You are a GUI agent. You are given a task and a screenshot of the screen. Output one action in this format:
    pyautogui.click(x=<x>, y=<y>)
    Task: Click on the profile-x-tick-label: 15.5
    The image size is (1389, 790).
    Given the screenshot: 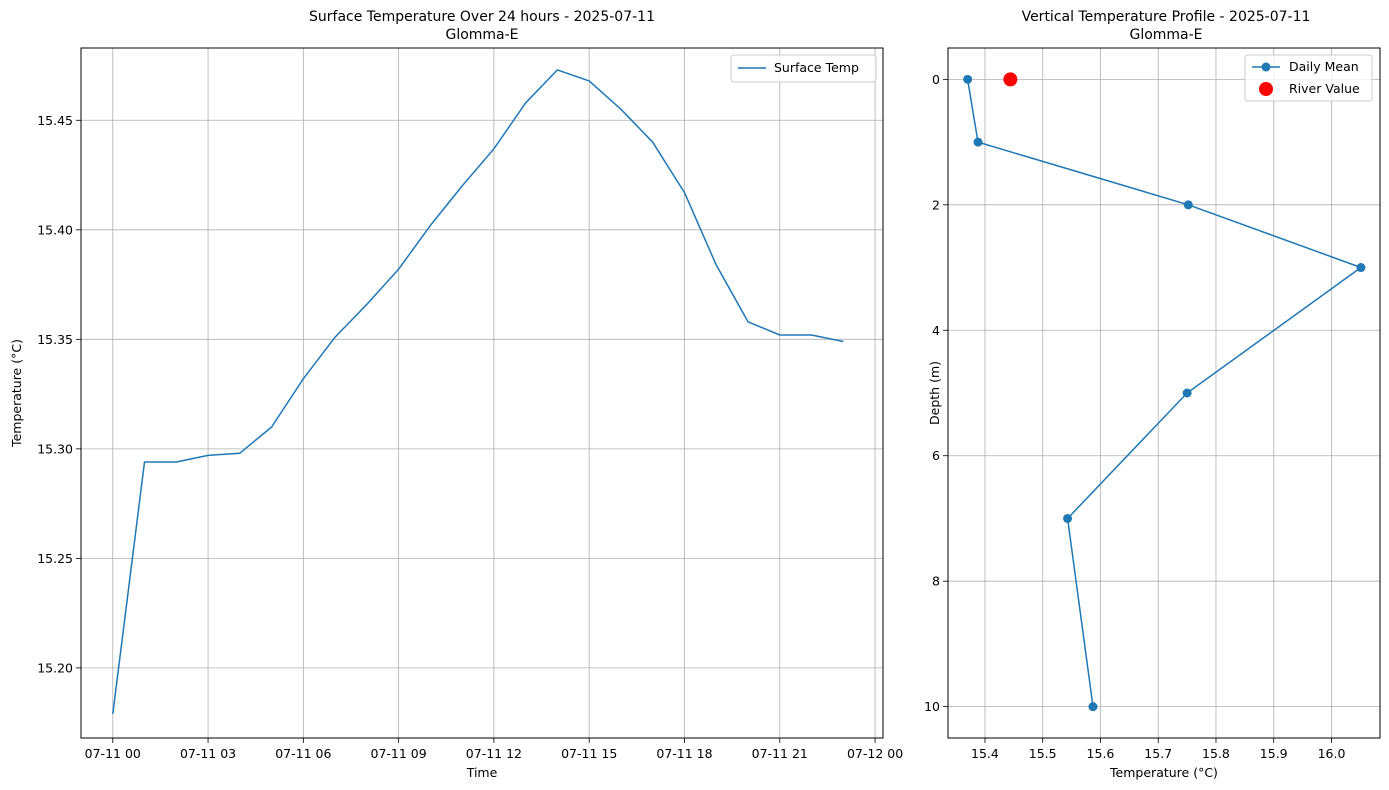 What is the action you would take?
    pyautogui.click(x=1043, y=753)
    